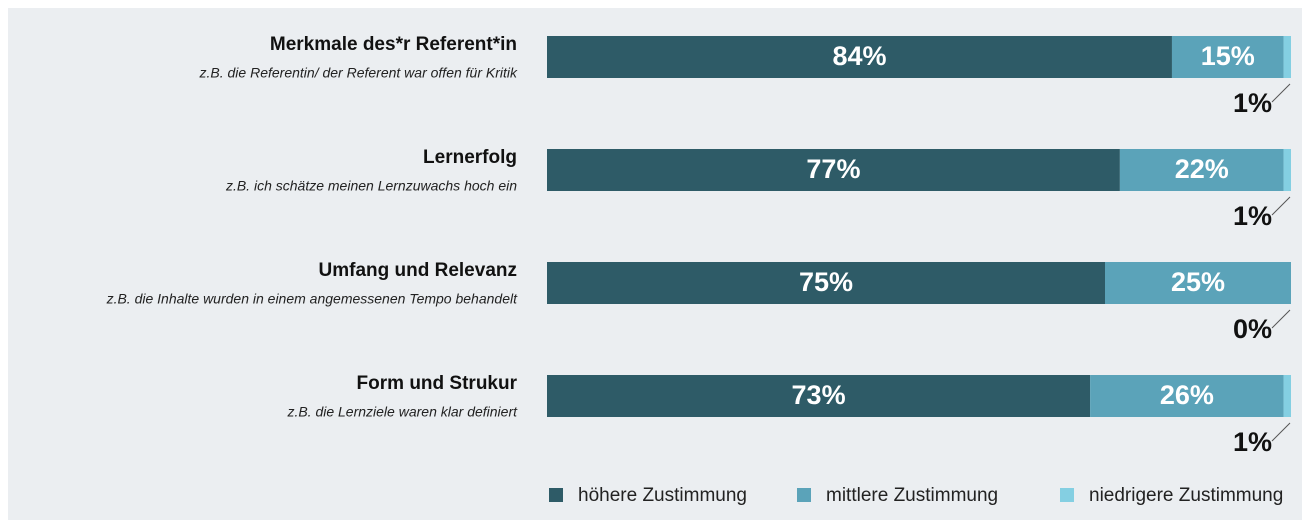 The image size is (1302, 524). I want to click on value-label: 22%, so click(1202, 169).